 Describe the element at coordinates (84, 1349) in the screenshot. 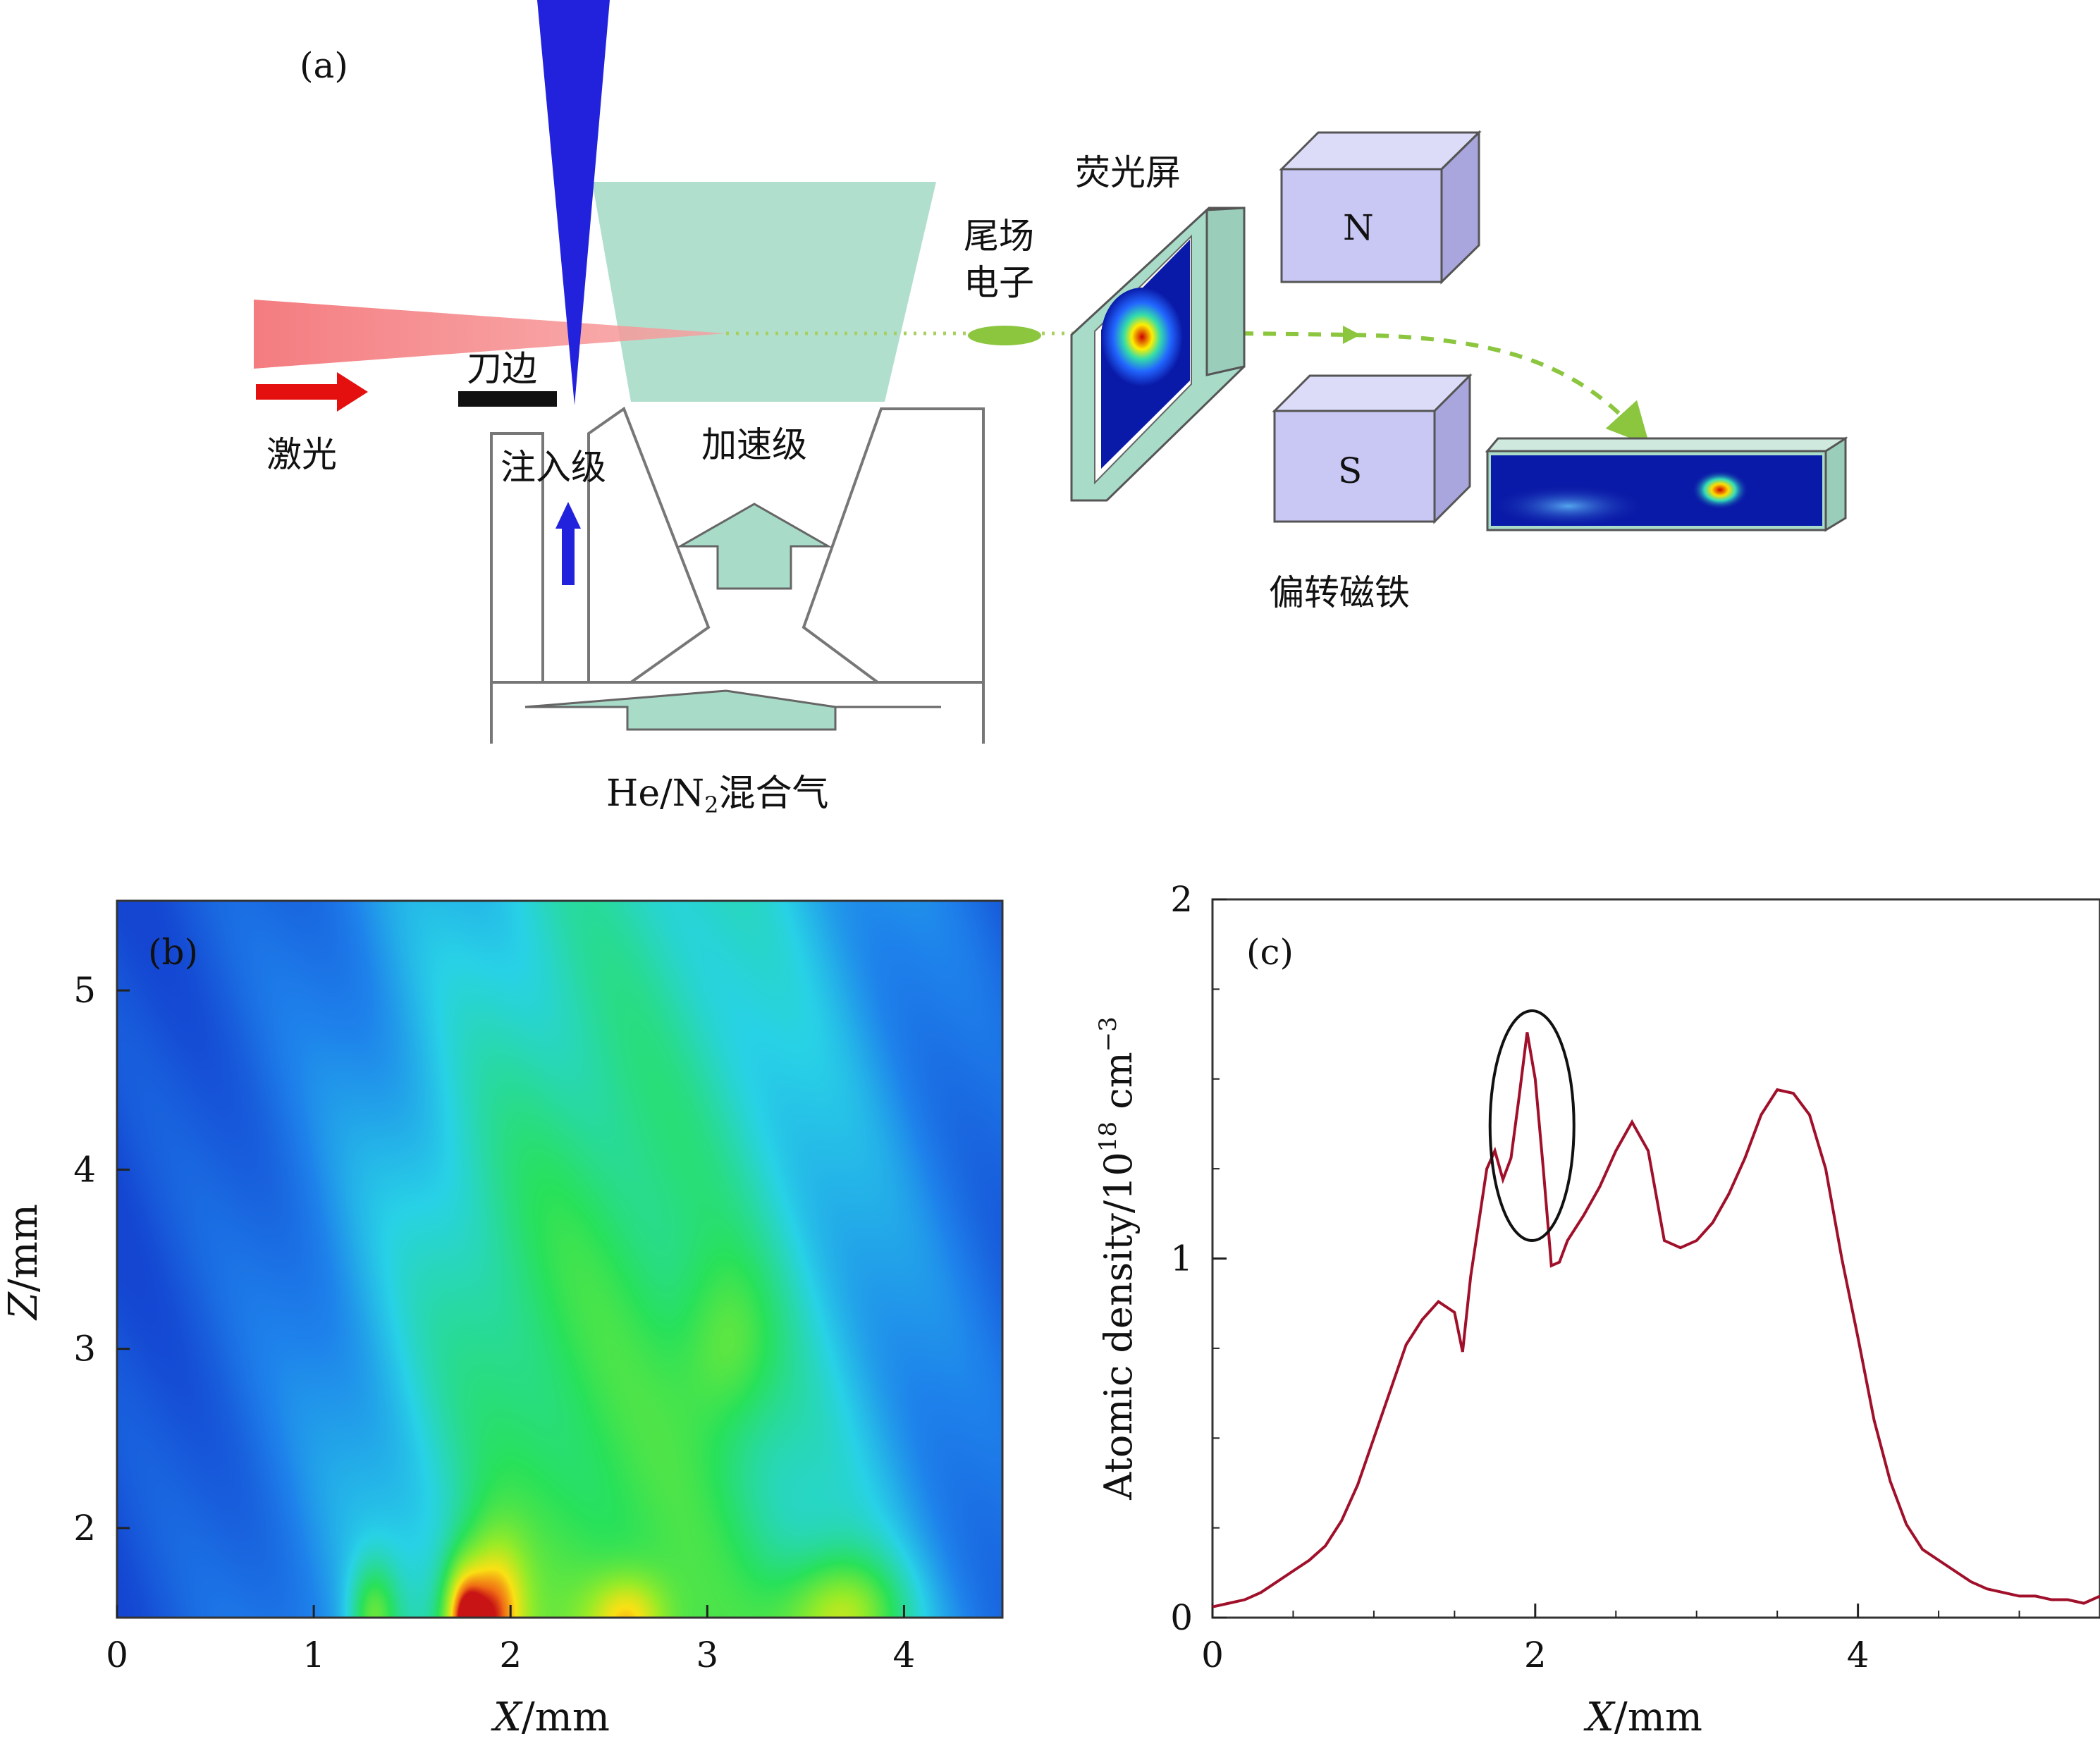

I see `y-tick-label: 3` at that location.